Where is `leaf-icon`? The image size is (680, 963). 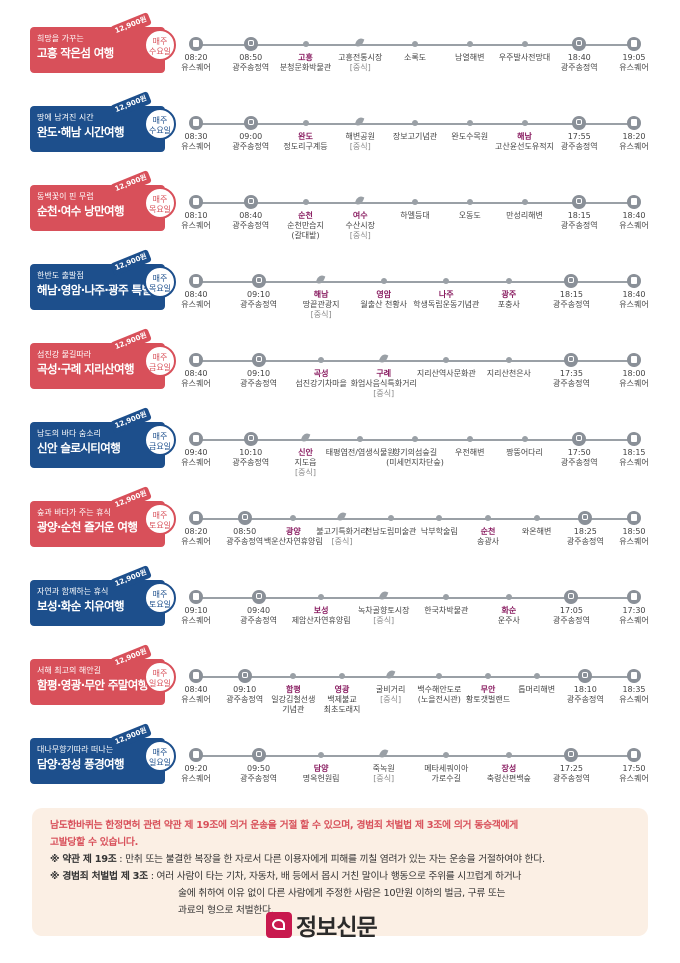 leaf-icon is located at coordinates (359, 42).